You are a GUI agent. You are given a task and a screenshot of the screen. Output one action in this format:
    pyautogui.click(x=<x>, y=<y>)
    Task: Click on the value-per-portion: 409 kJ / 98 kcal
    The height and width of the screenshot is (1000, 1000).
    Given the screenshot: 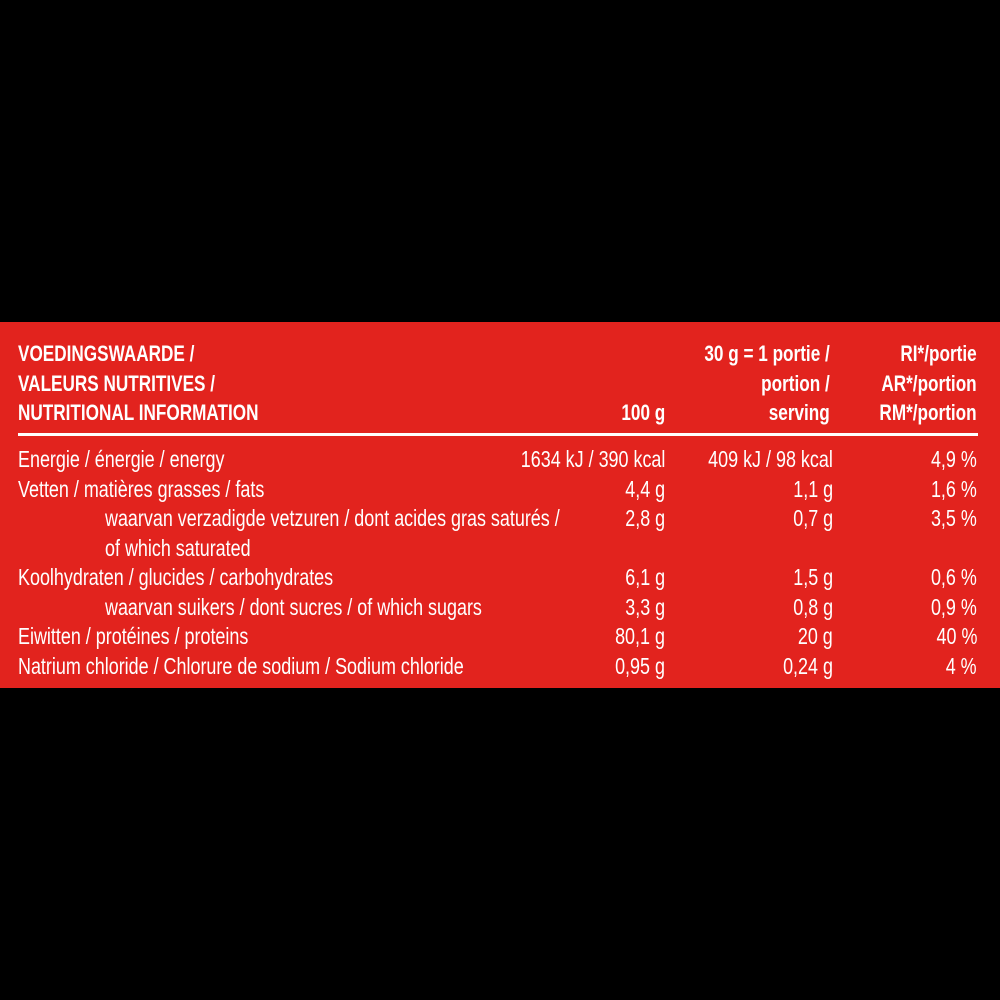 What is the action you would take?
    pyautogui.click(x=770, y=459)
    